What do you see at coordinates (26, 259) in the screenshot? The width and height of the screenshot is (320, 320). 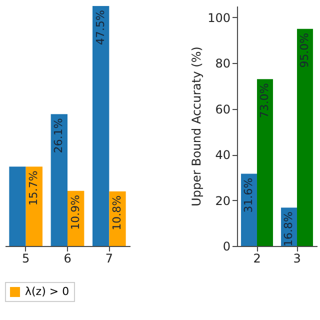 I see `x-tick-label: 5` at bounding box center [26, 259].